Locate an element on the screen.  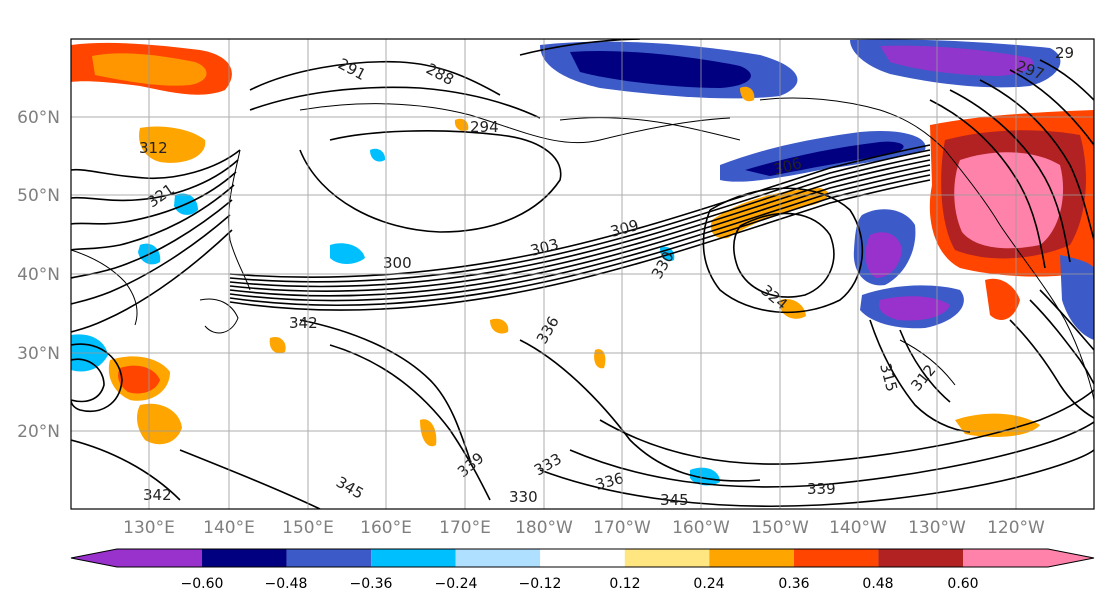
lon-label: 140°E is located at coordinates (229, 528).